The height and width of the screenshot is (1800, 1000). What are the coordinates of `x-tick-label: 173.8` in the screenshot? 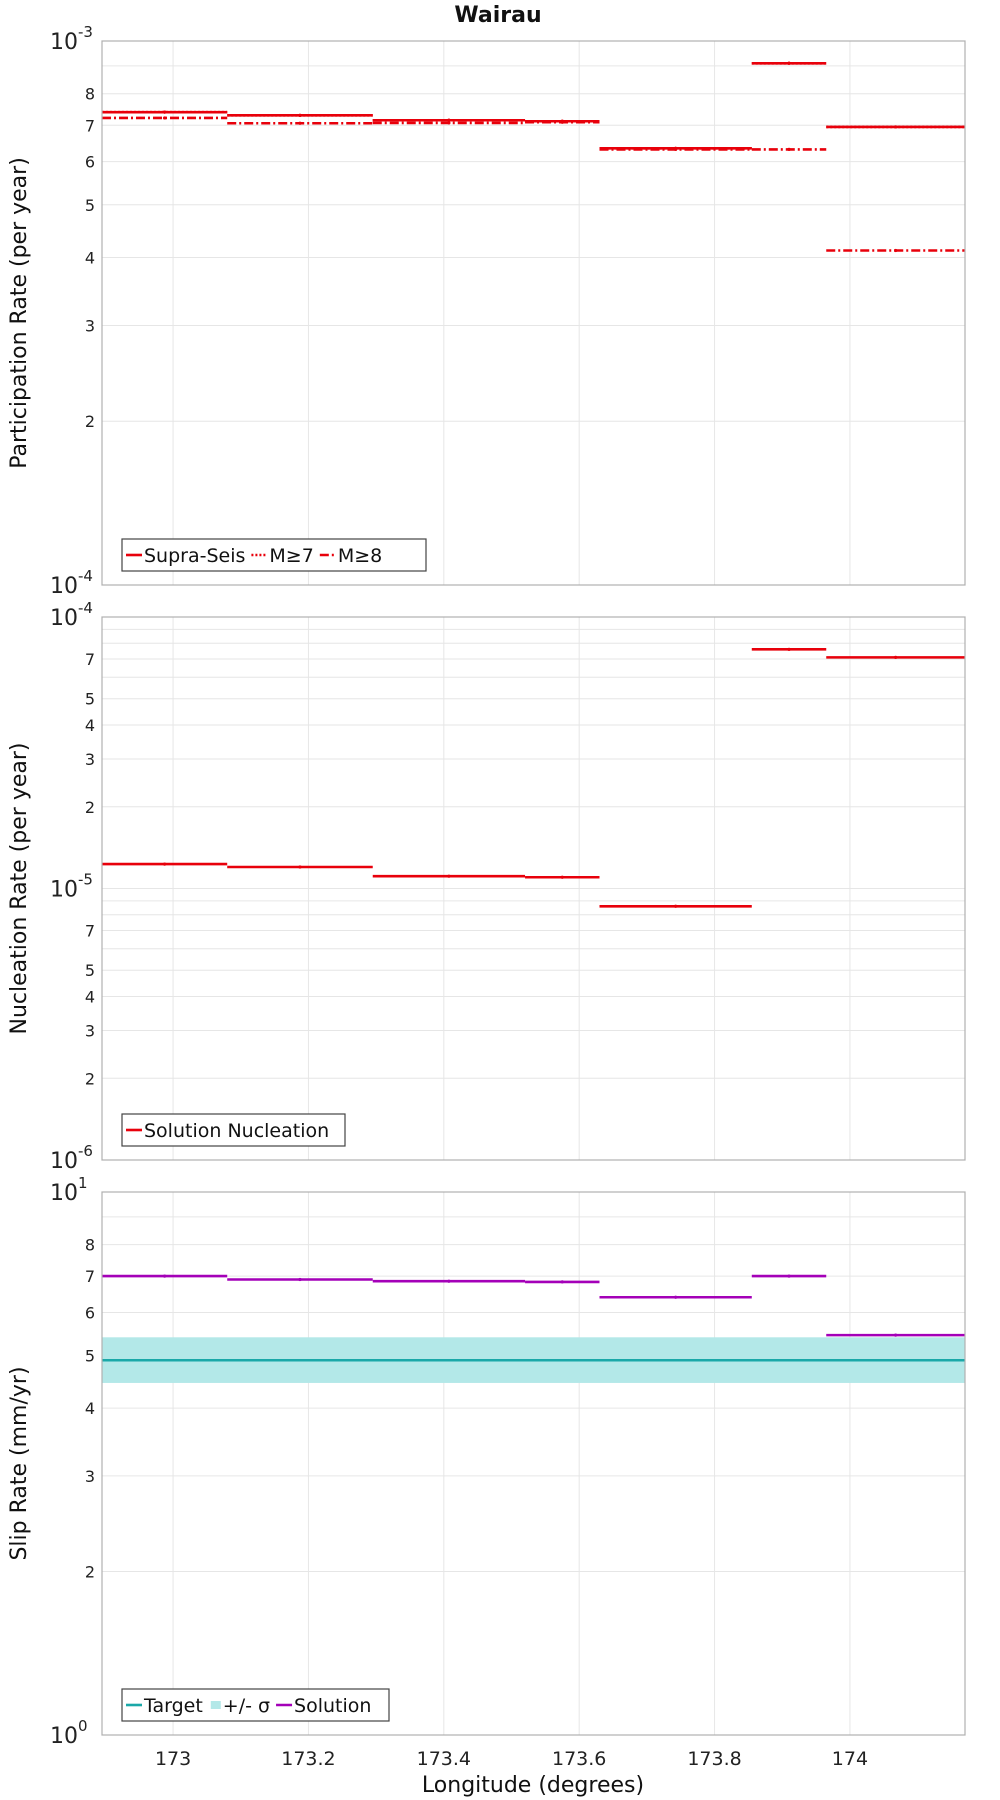 It's located at (714, 1759).